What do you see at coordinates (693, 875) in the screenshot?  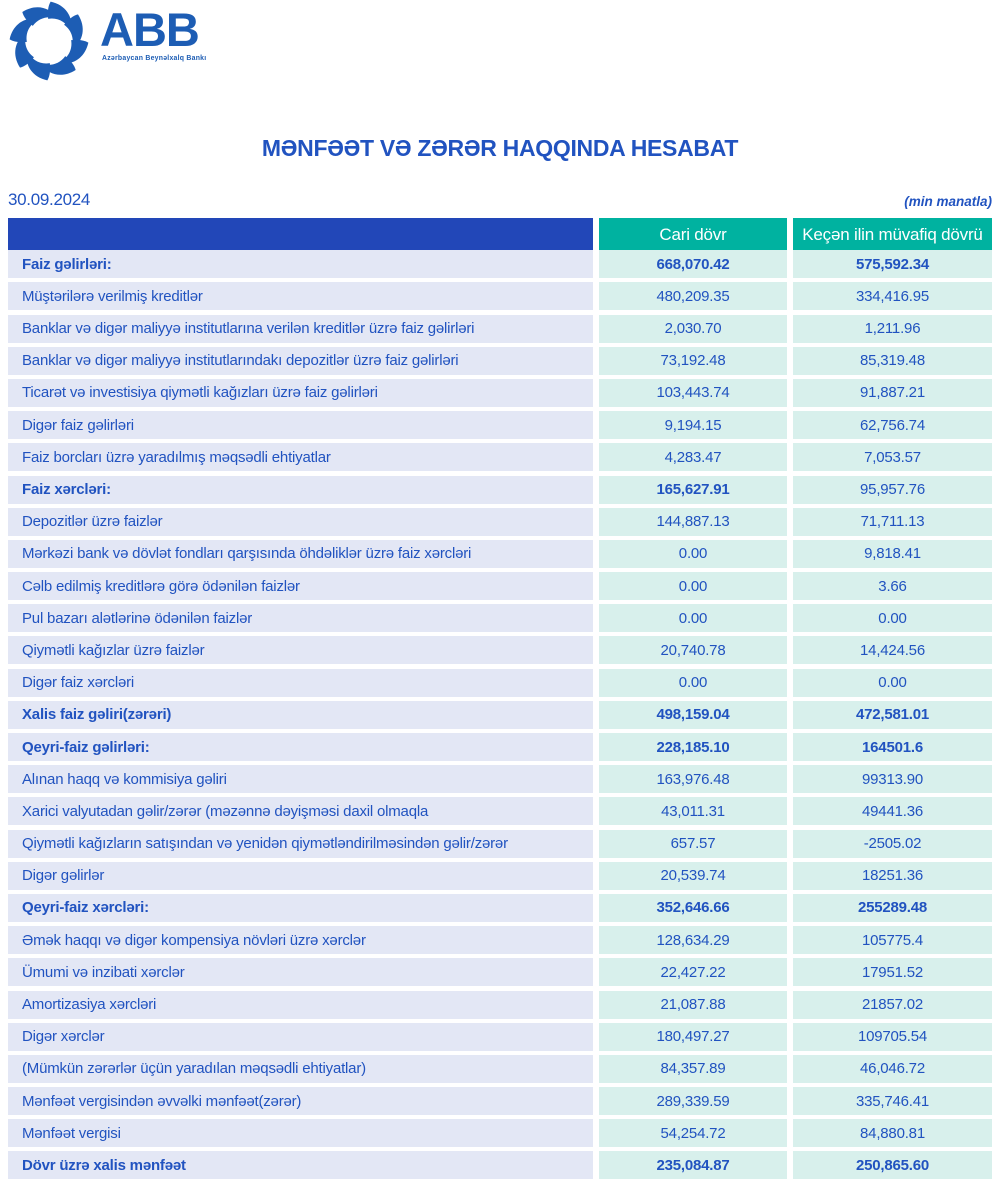 I see `row-value-current: 20,539.74` at bounding box center [693, 875].